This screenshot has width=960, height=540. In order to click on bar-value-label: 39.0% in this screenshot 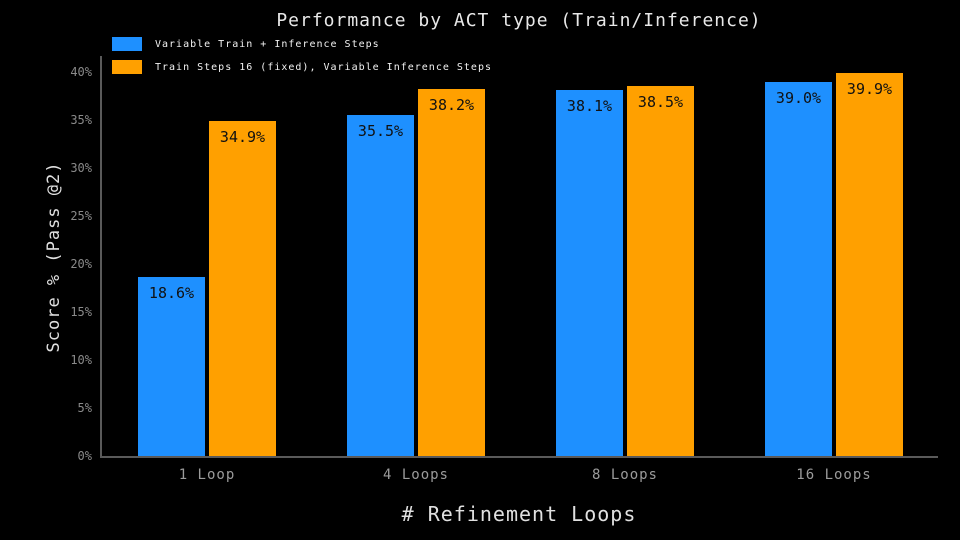, I will do `click(798, 98)`.